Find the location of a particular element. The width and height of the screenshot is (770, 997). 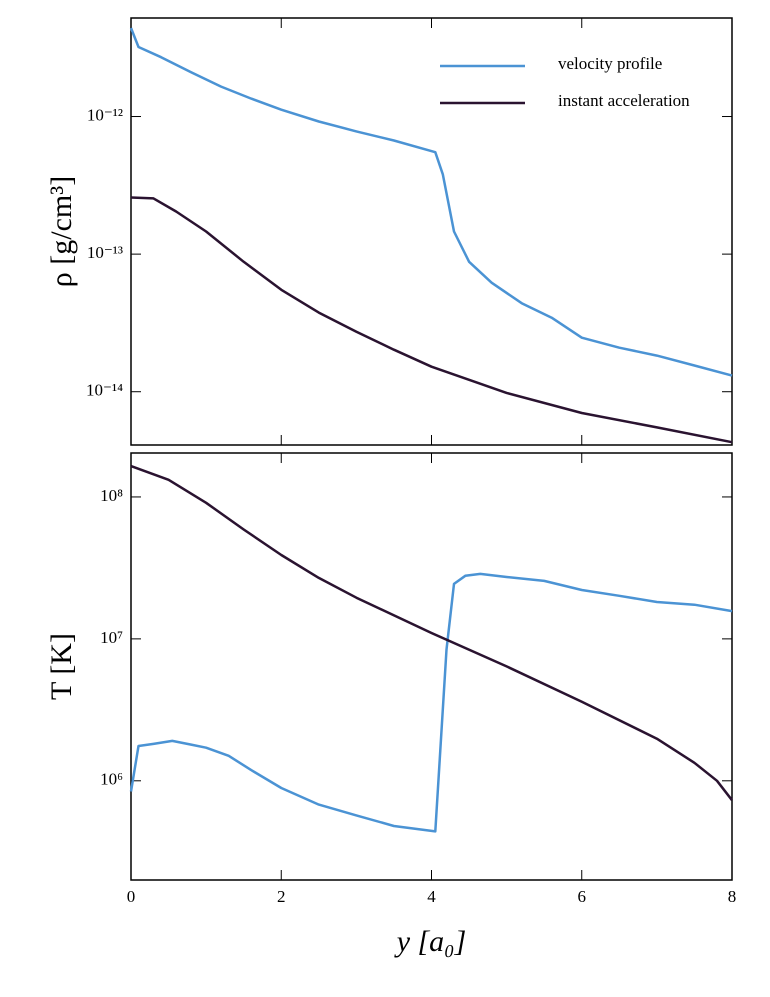

x-tick-label: 4 is located at coordinates (431, 896).